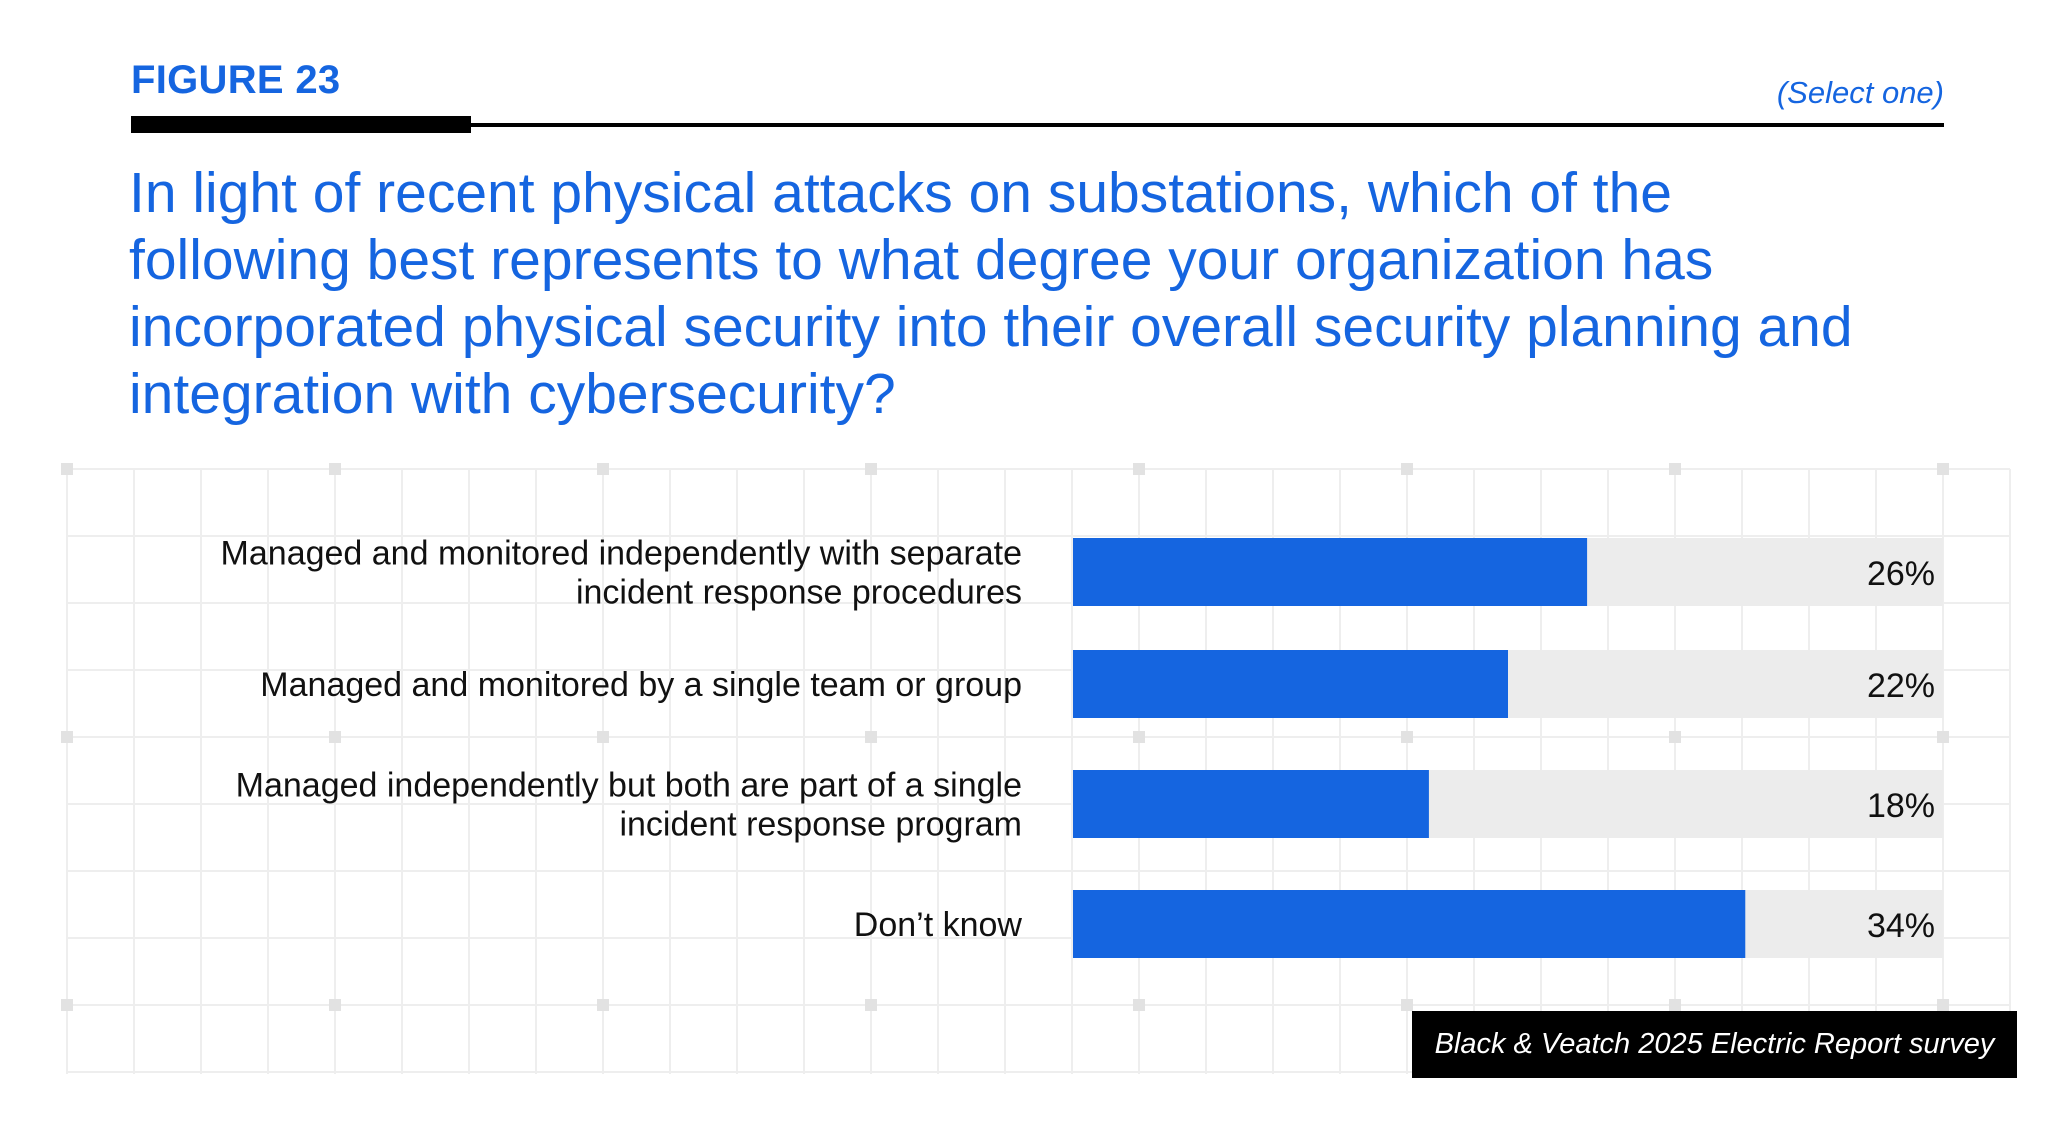 The image size is (2057, 1123). I want to click on header-rule-accent, so click(301, 124).